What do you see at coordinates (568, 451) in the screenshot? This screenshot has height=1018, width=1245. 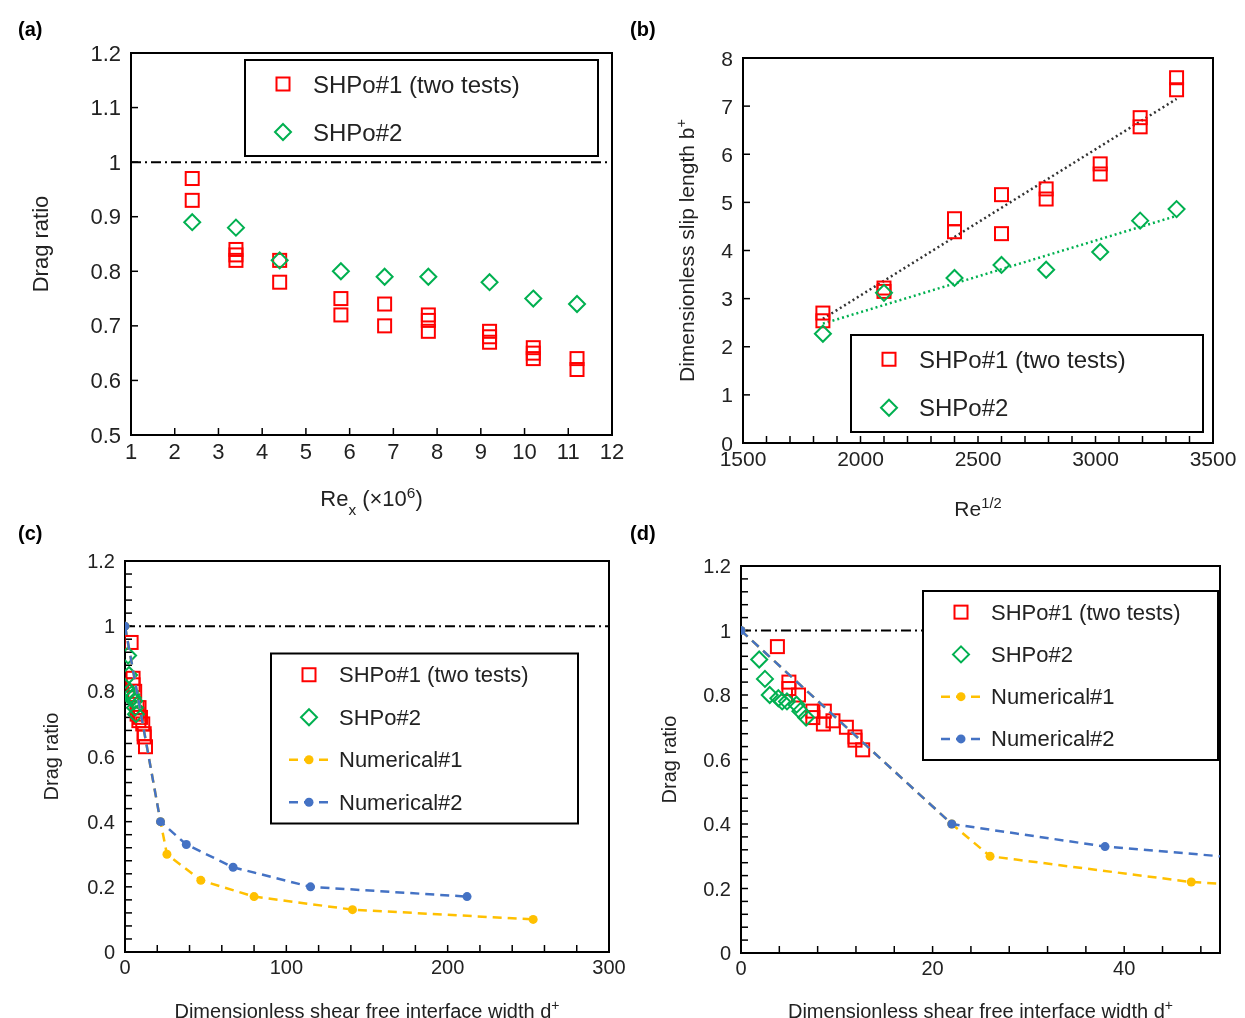 I see `x-tick-label: 11` at bounding box center [568, 451].